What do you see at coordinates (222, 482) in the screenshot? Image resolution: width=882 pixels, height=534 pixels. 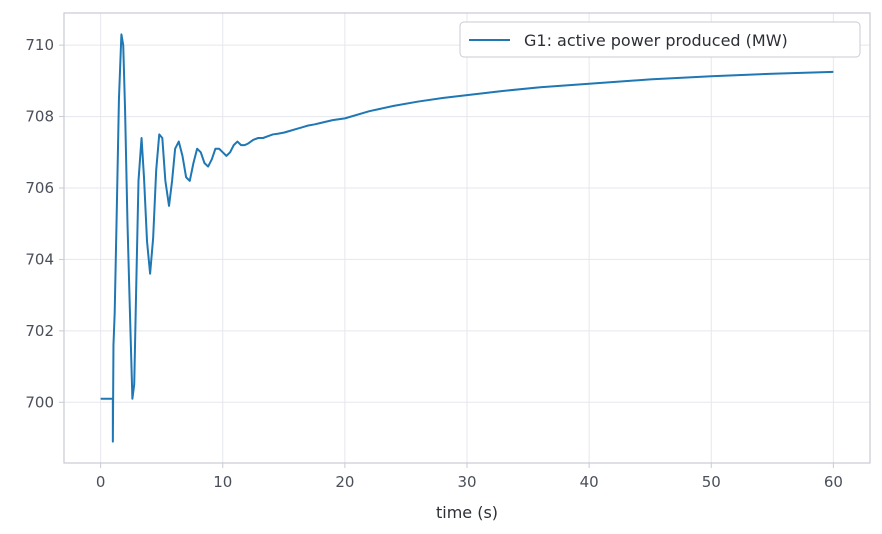 I see `x-tick-label: 10` at bounding box center [222, 482].